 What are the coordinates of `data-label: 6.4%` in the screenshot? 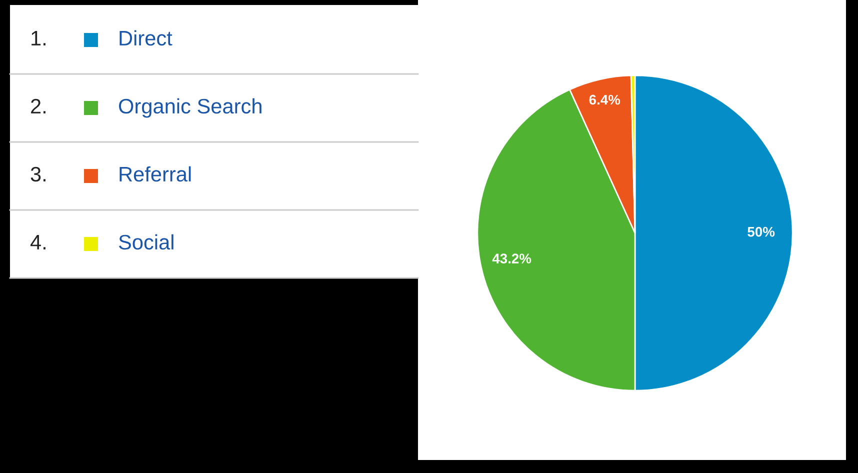 It's located at (604, 99).